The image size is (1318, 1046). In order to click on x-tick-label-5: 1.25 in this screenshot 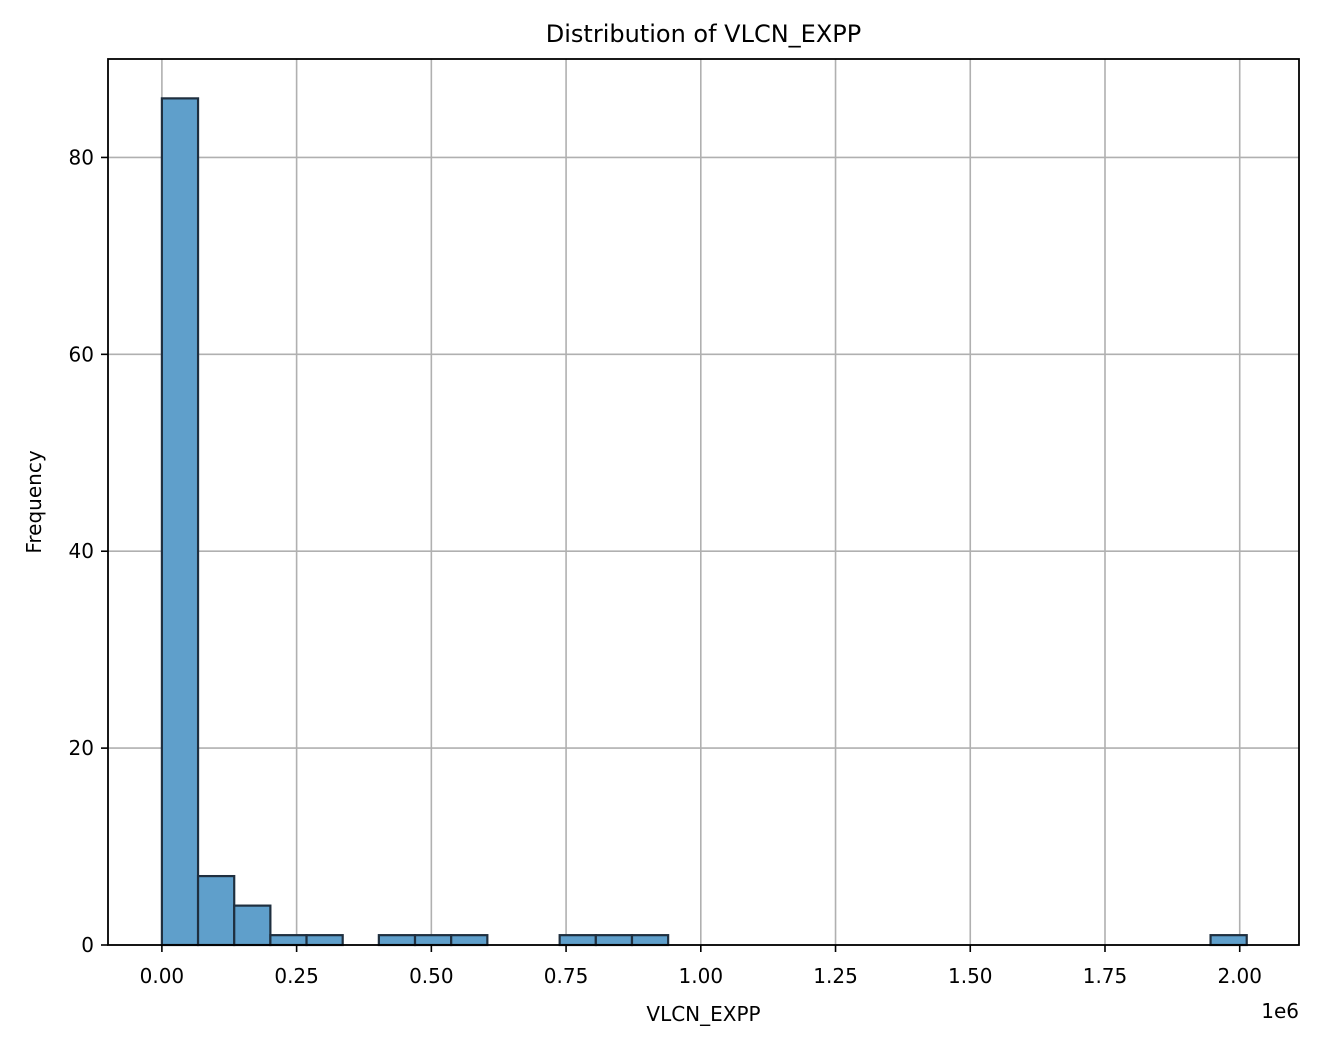, I will do `click(835, 976)`.